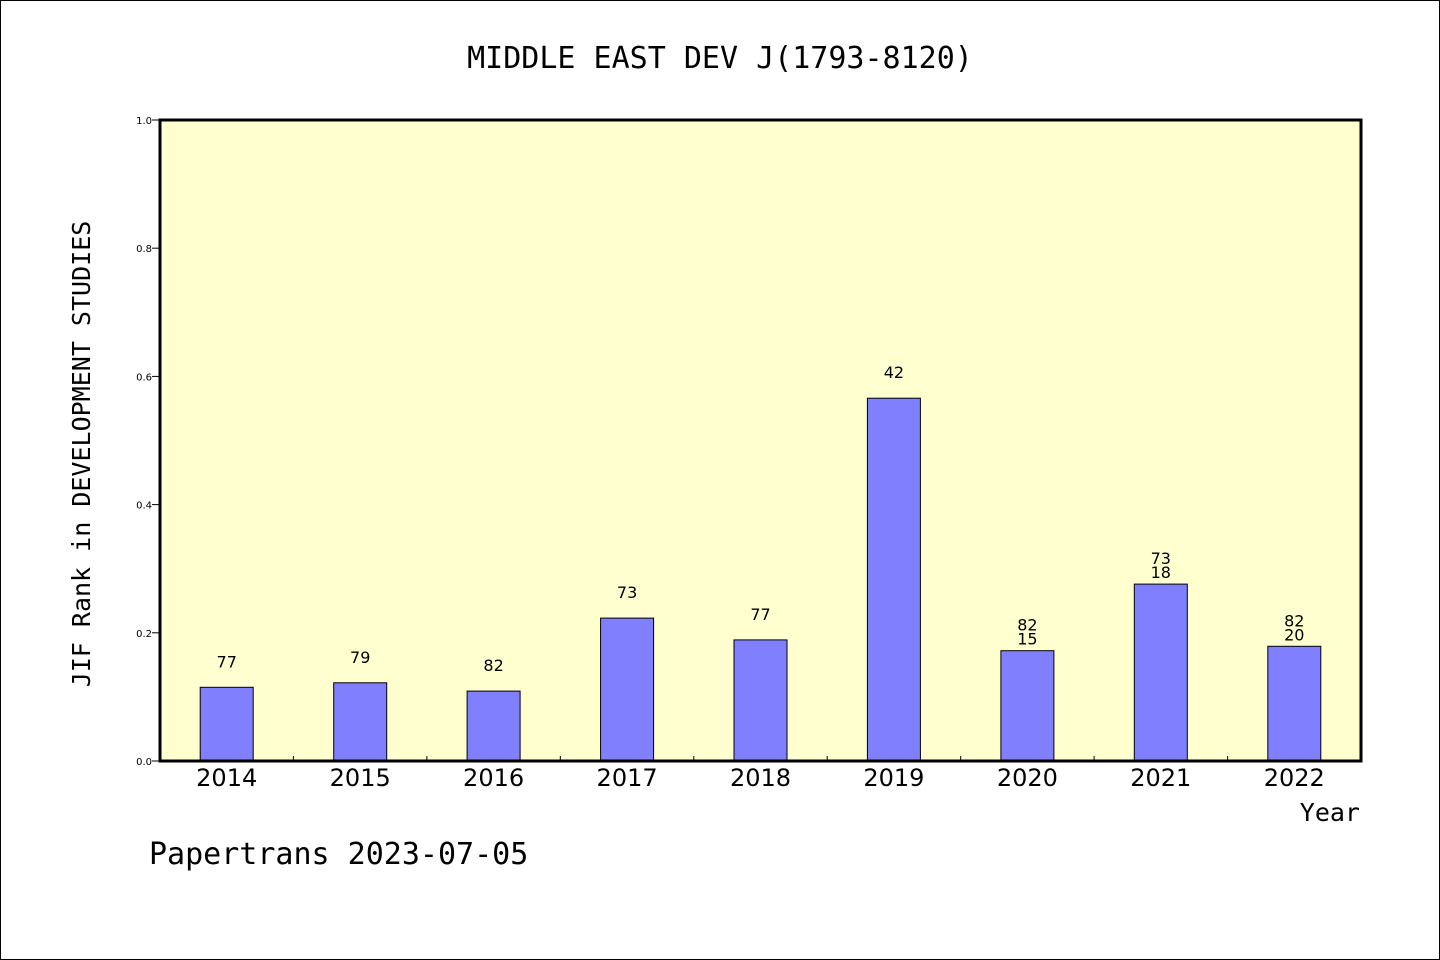 Image resolution: width=1440 pixels, height=960 pixels. I want to click on bar-2017, so click(627, 689).